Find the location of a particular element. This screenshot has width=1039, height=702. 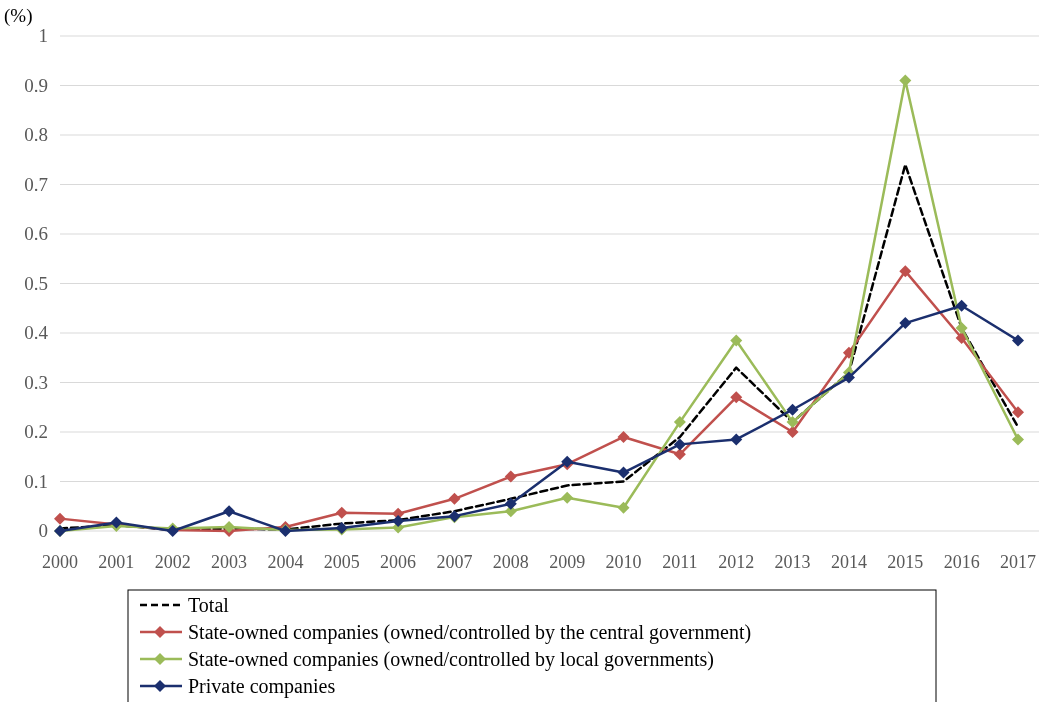

x-tick-label: 2002 is located at coordinates (172, 562).